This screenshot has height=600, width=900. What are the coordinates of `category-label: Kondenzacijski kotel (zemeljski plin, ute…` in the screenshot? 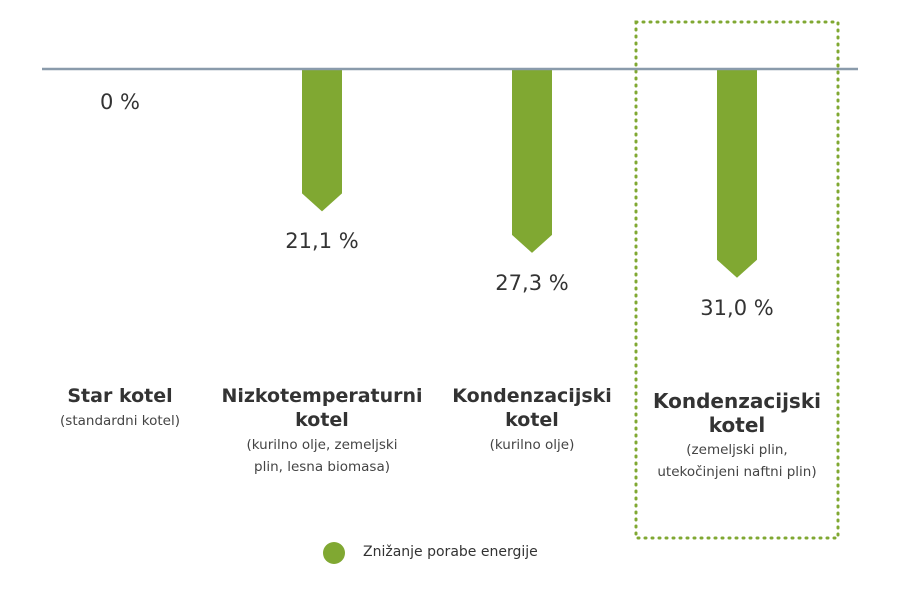 It's located at (737, 436).